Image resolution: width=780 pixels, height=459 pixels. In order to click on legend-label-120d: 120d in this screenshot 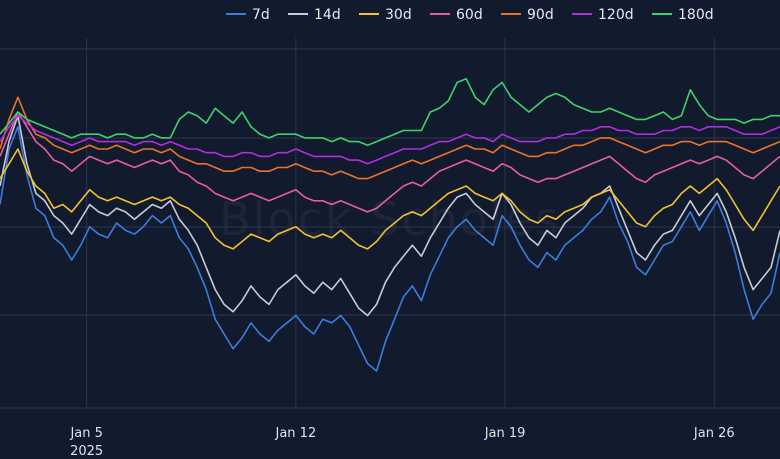, I will do `click(616, 15)`.